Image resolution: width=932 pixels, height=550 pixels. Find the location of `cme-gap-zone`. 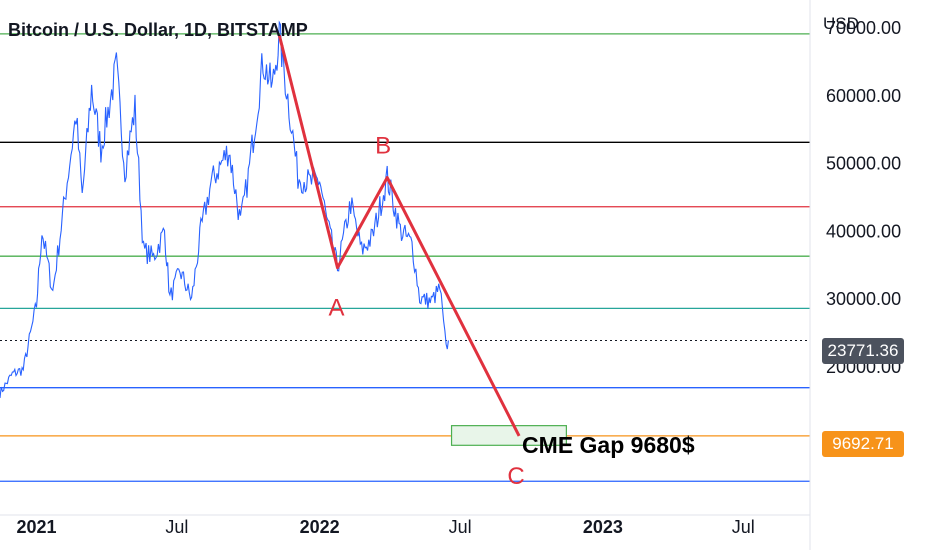

cme-gap-zone is located at coordinates (508, 435).